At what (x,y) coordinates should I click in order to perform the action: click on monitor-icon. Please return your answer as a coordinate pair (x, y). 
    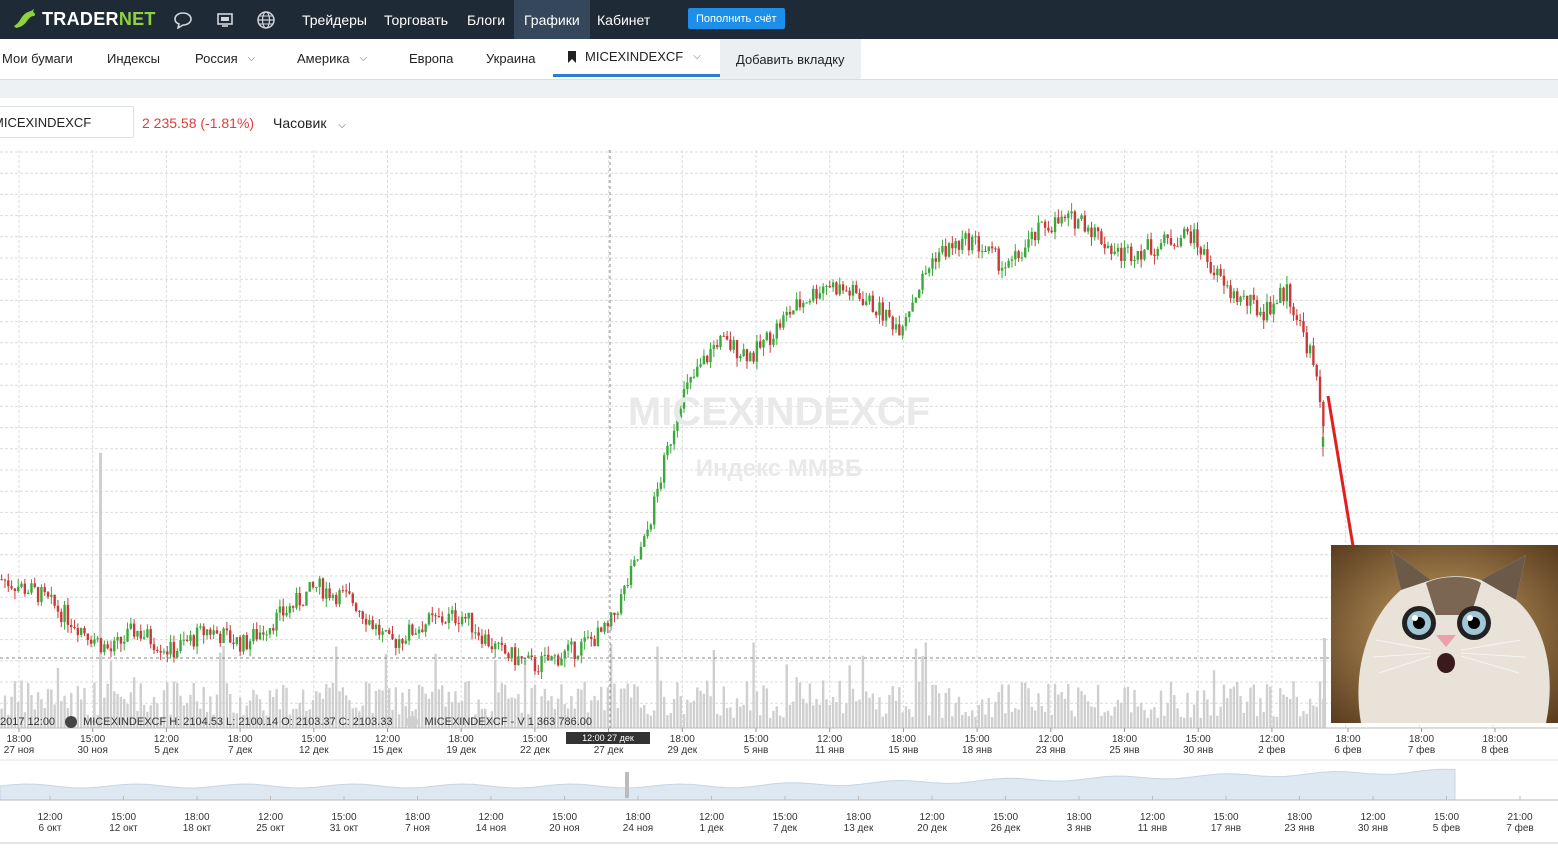
    Looking at the image, I should click on (225, 20).